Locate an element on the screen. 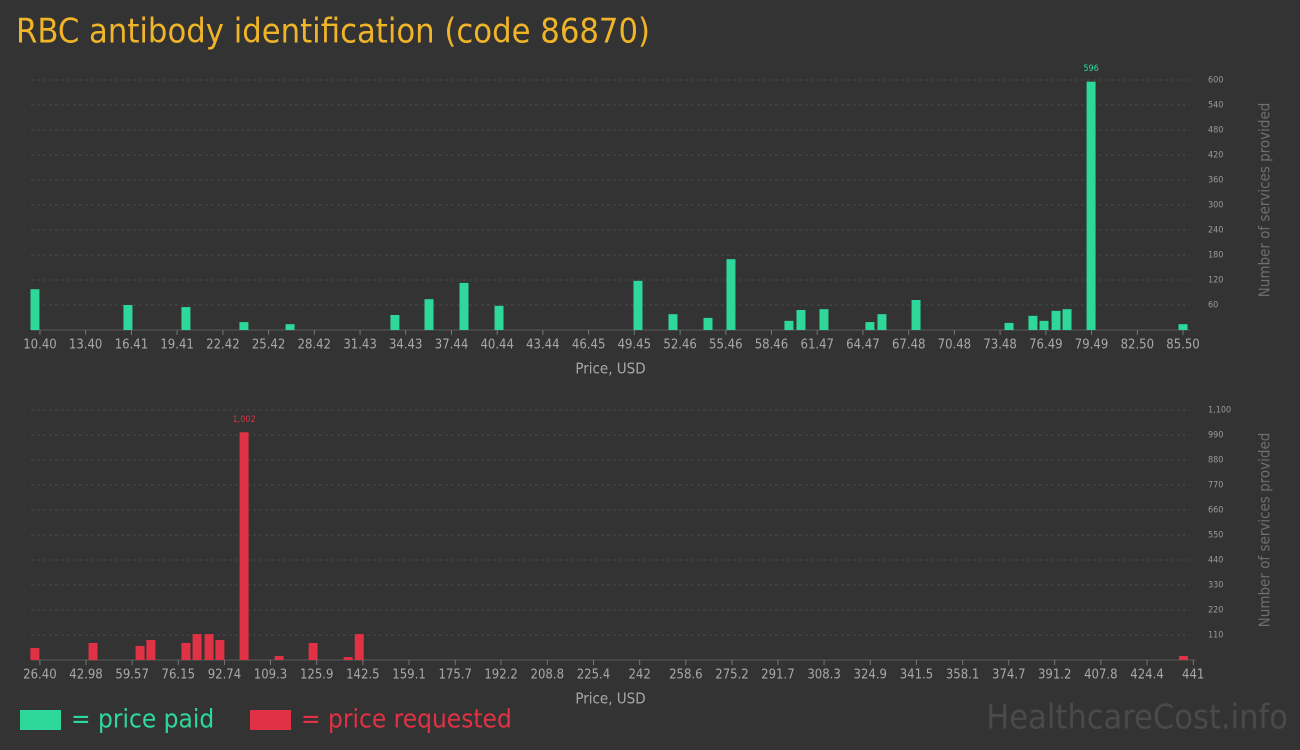 This screenshot has height=750, width=1300. x-tick-label: 76.49 is located at coordinates (1045, 345).